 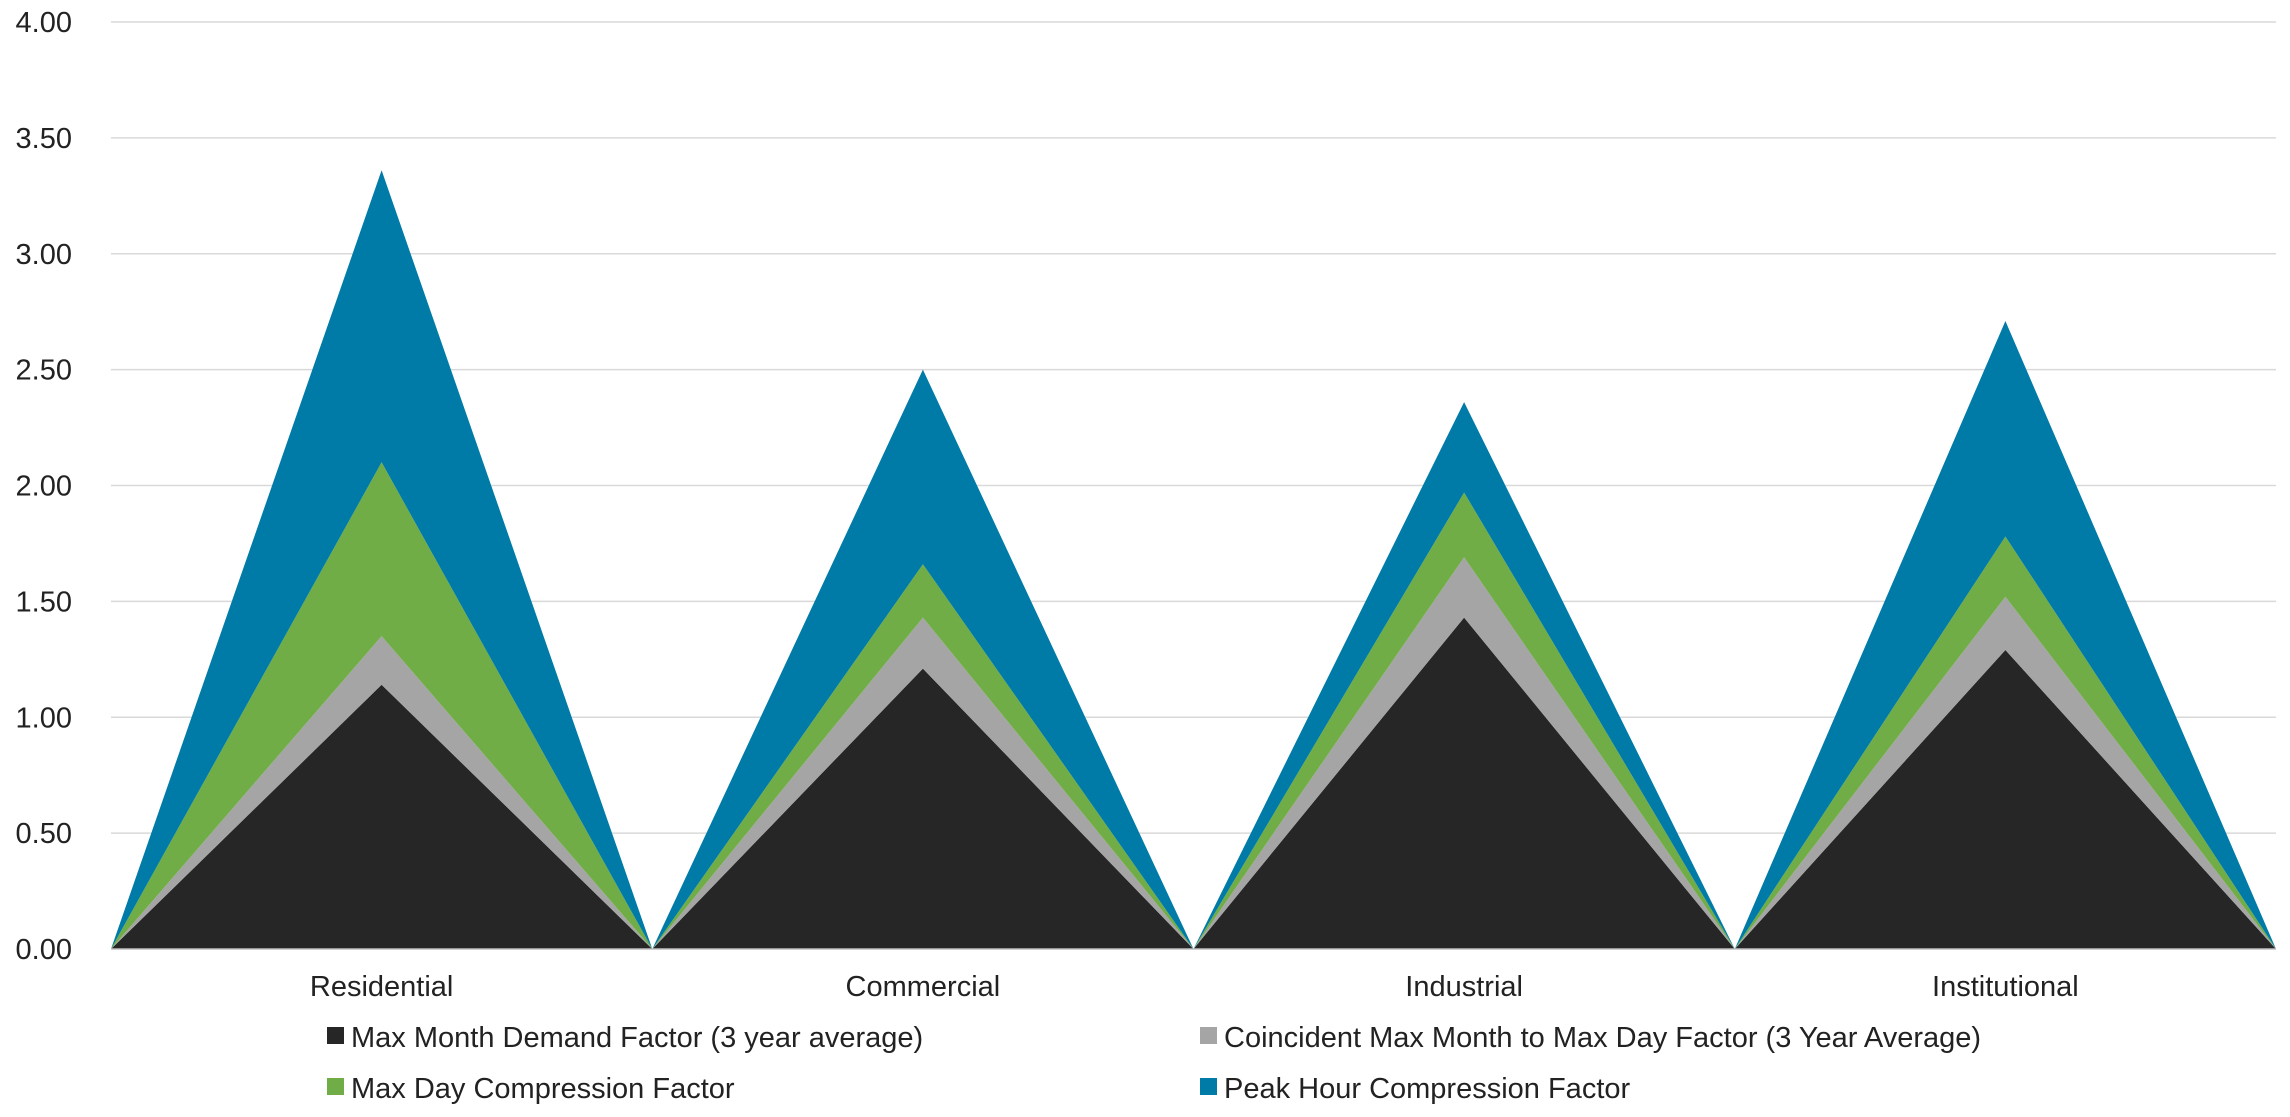 What do you see at coordinates (1427, 1089) in the screenshot?
I see `legend-label: Peak Hour Compression Factor` at bounding box center [1427, 1089].